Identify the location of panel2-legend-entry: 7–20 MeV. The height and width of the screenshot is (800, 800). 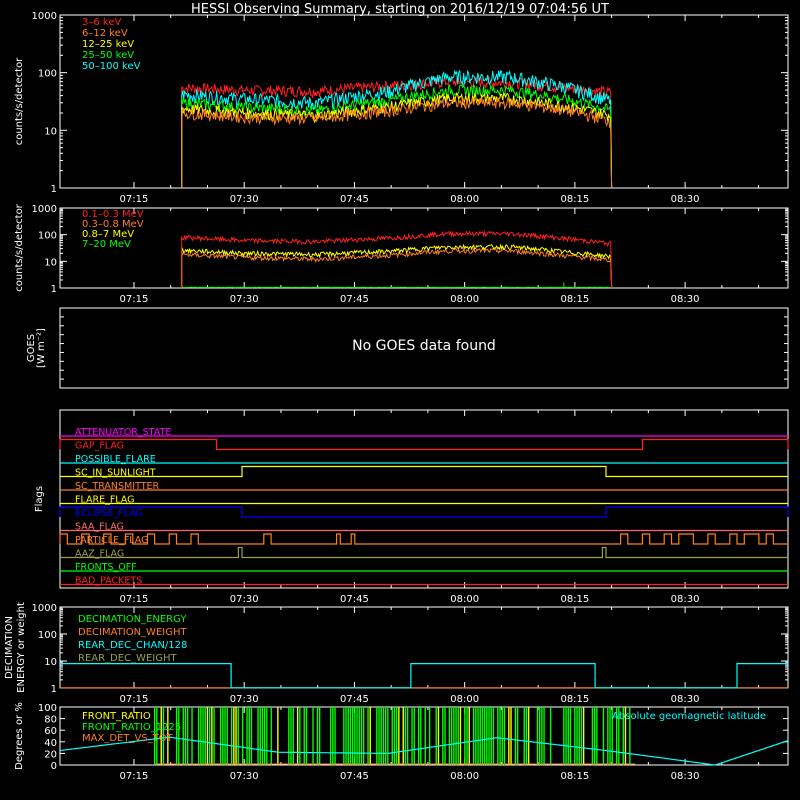
(106, 244).